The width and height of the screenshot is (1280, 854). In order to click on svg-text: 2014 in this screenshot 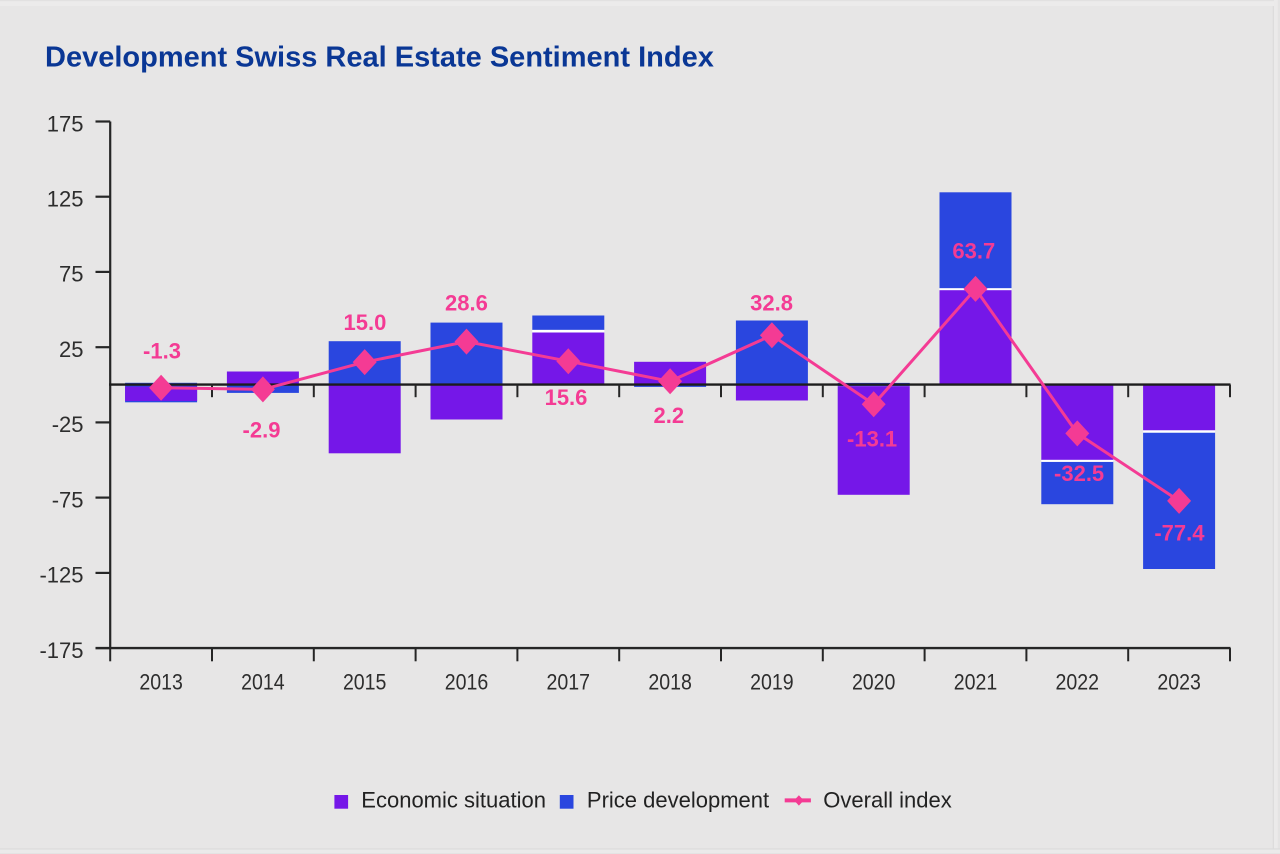, I will do `click(263, 682)`.